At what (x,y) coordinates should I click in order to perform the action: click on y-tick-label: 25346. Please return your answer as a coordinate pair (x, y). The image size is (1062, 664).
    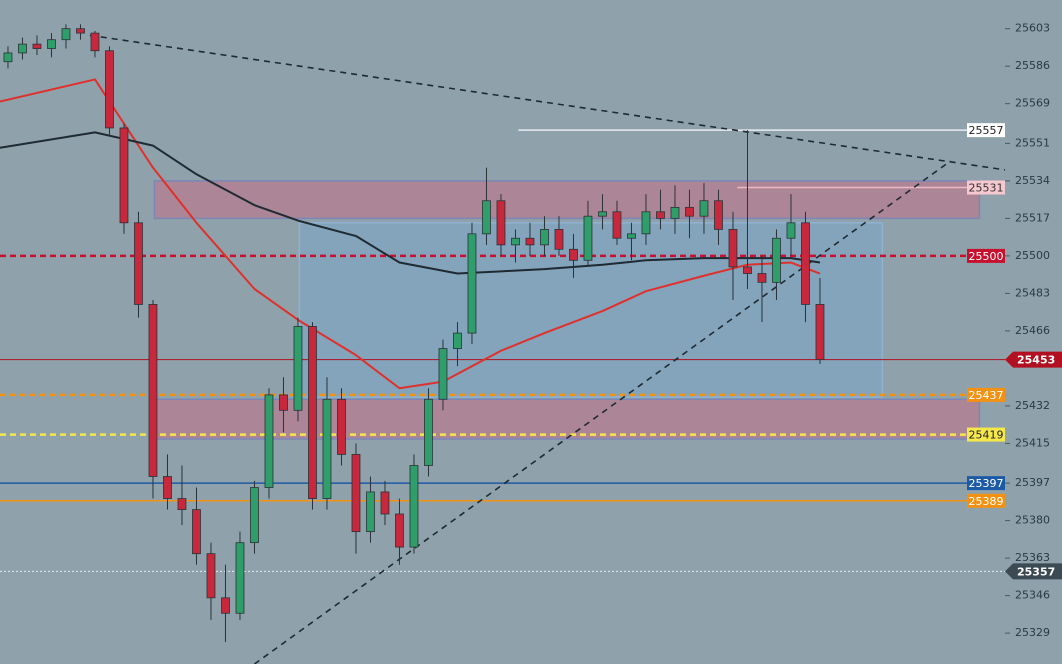
    Looking at the image, I should click on (1032, 595).